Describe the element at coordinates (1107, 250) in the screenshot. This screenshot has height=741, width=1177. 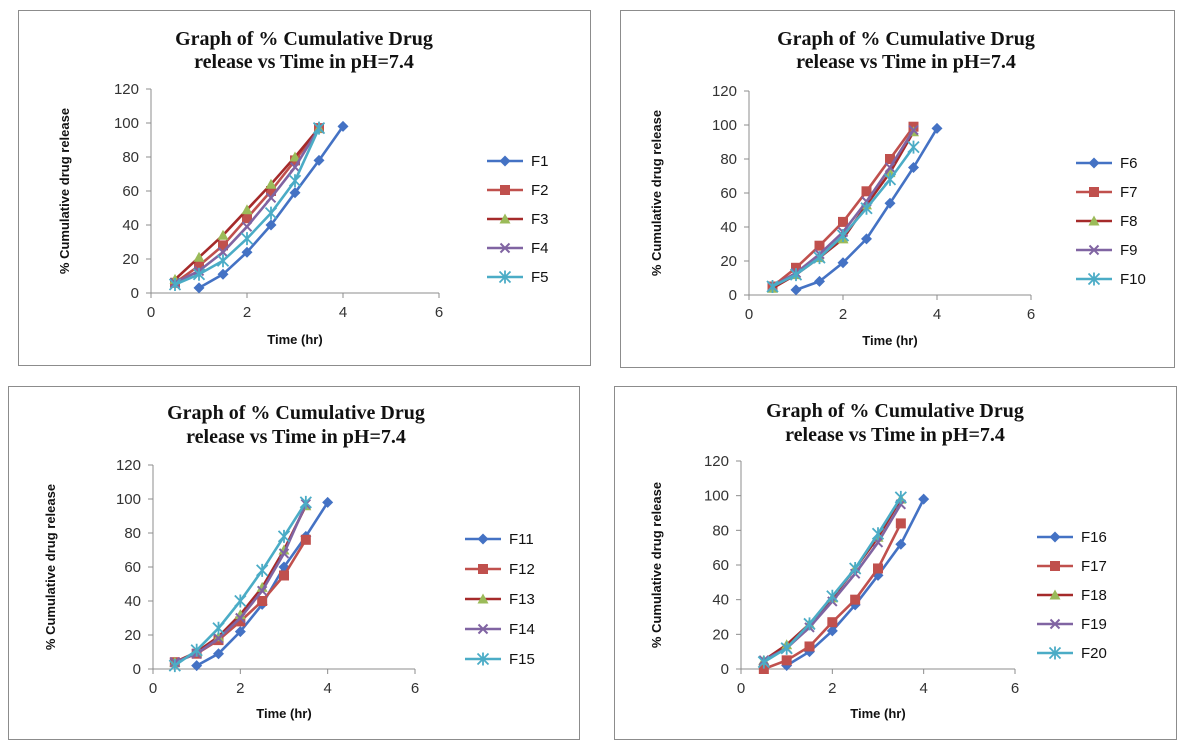
I see `legend-entry: F9` at that location.